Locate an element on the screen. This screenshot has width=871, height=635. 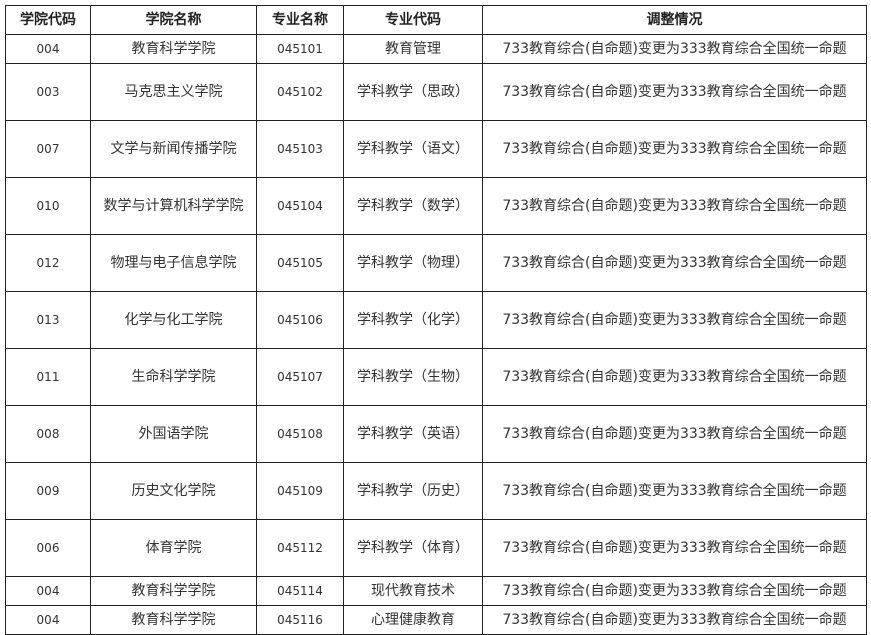
header-college-name: 学院名称 is located at coordinates (173, 20).